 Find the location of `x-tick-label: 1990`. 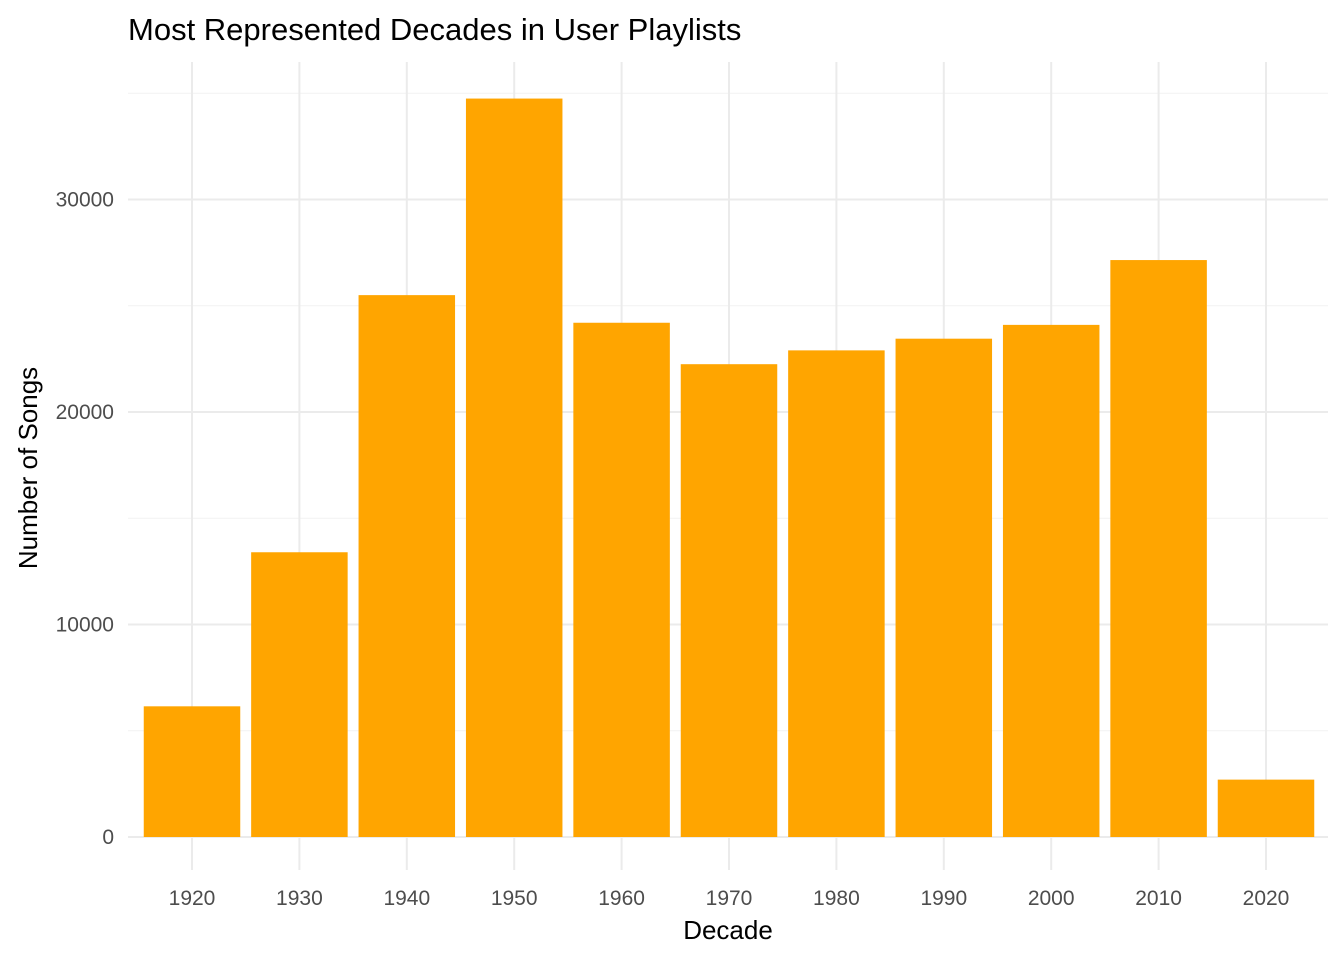

x-tick-label: 1990 is located at coordinates (943, 898).